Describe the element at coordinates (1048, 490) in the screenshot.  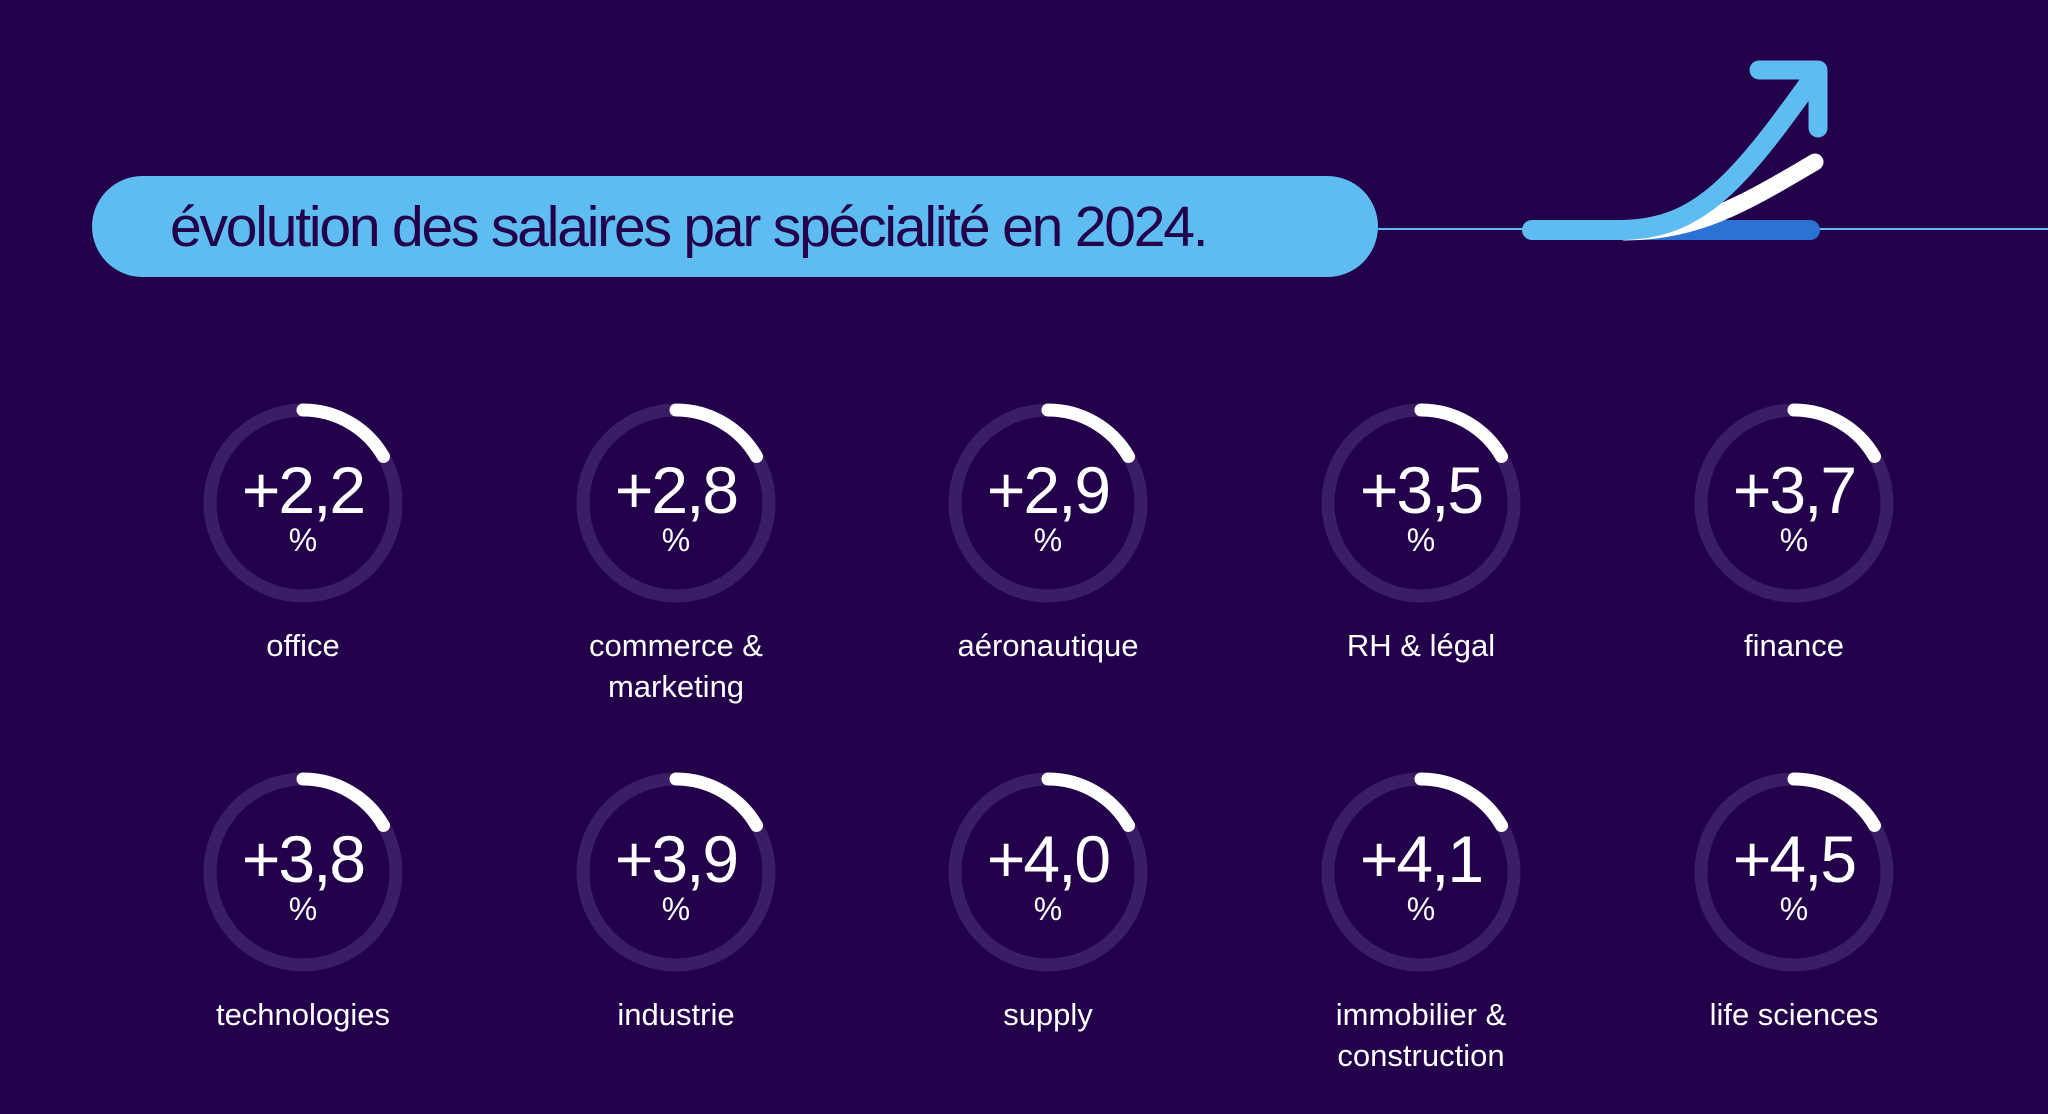
I see `metric-value: +2,9` at that location.